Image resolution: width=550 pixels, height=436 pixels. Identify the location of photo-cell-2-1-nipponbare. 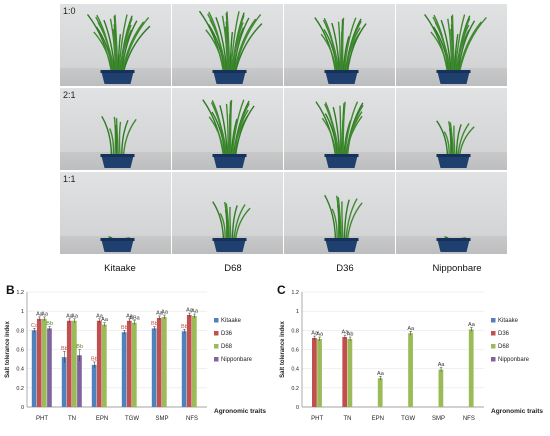
(451, 129).